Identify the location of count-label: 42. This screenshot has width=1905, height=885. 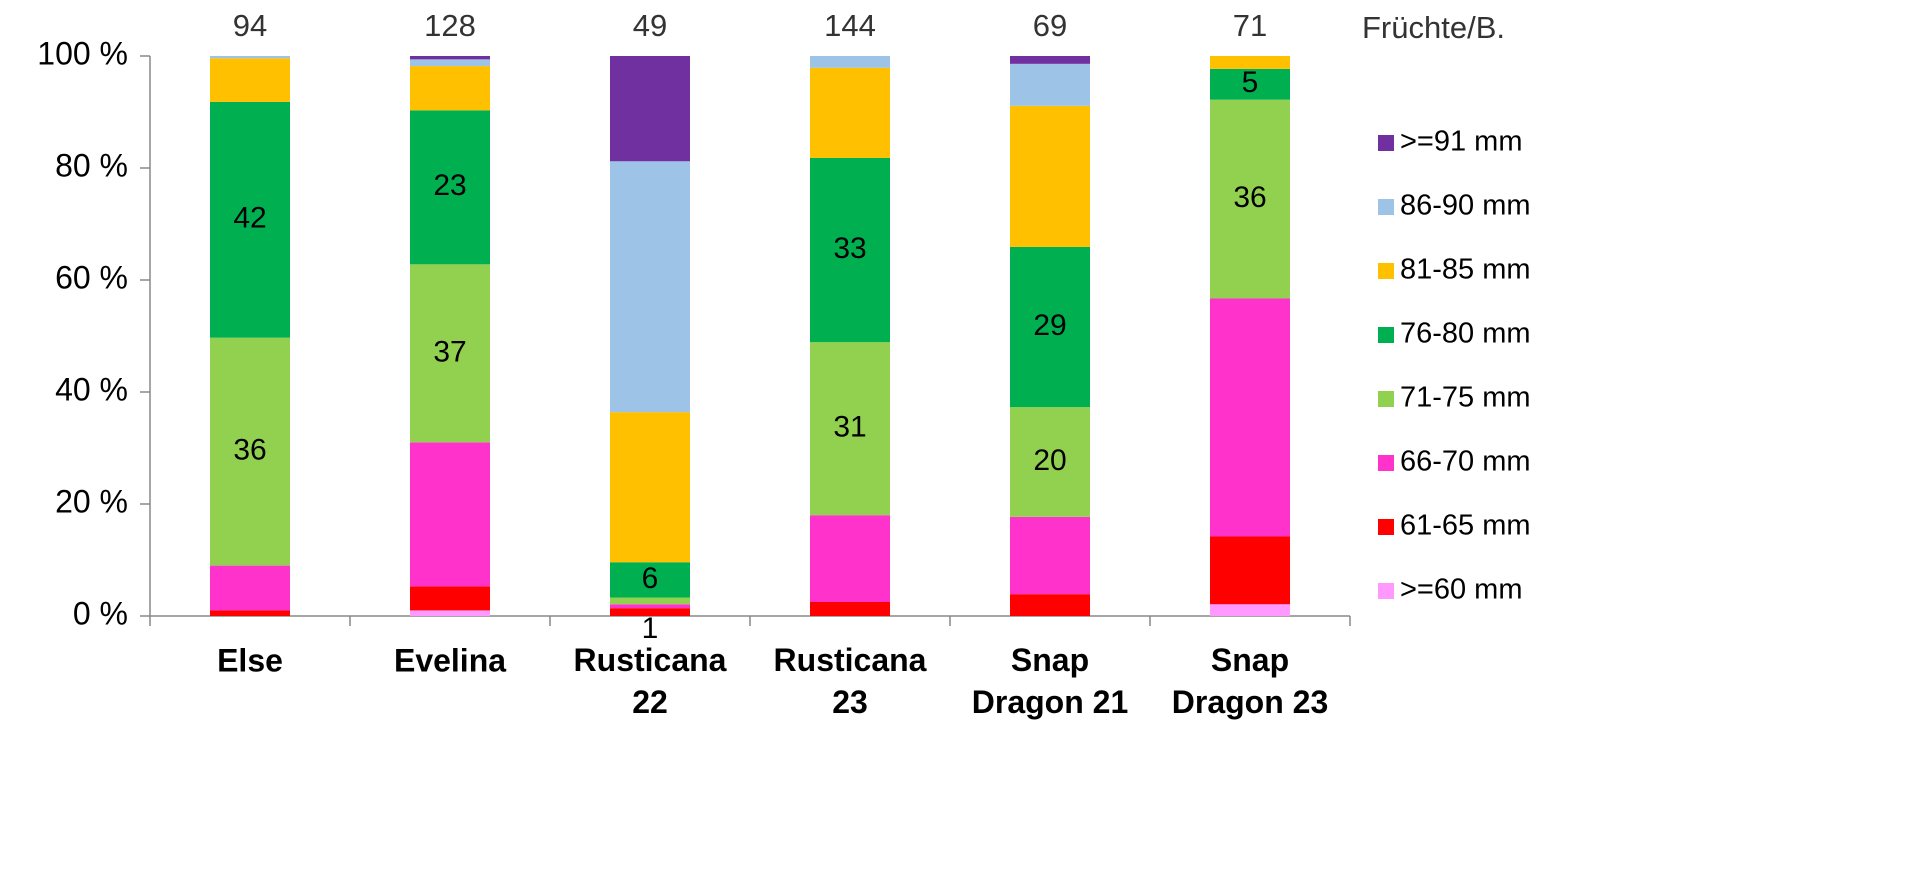
(249, 218).